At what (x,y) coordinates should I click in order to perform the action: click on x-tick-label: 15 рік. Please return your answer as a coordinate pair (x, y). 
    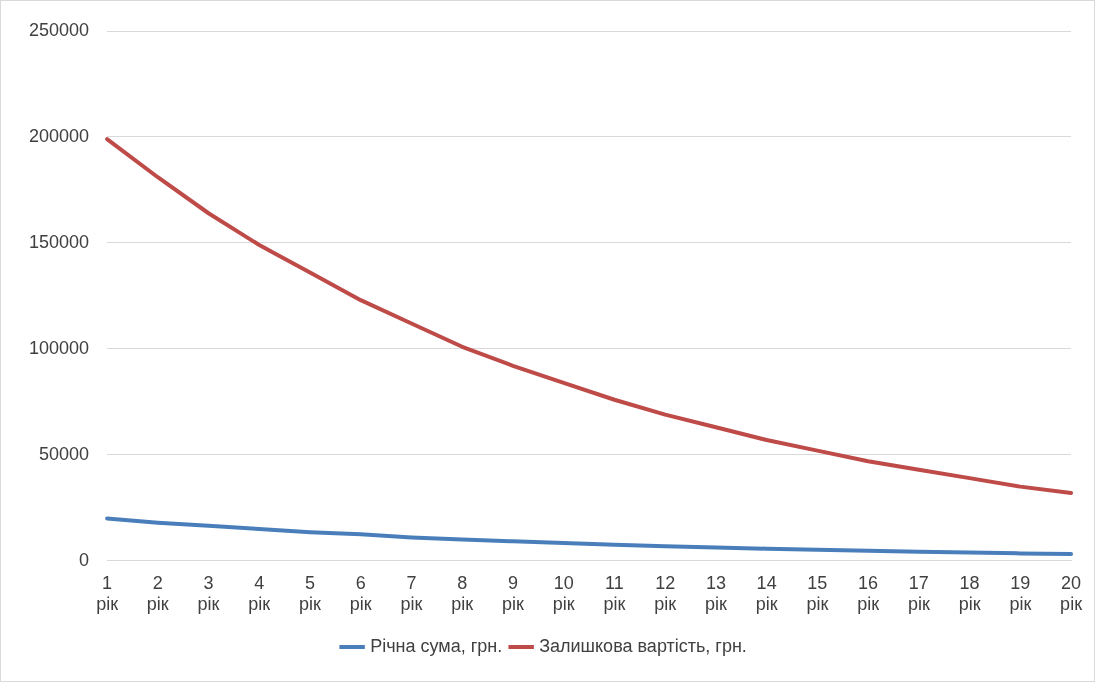
    Looking at the image, I should click on (817, 593).